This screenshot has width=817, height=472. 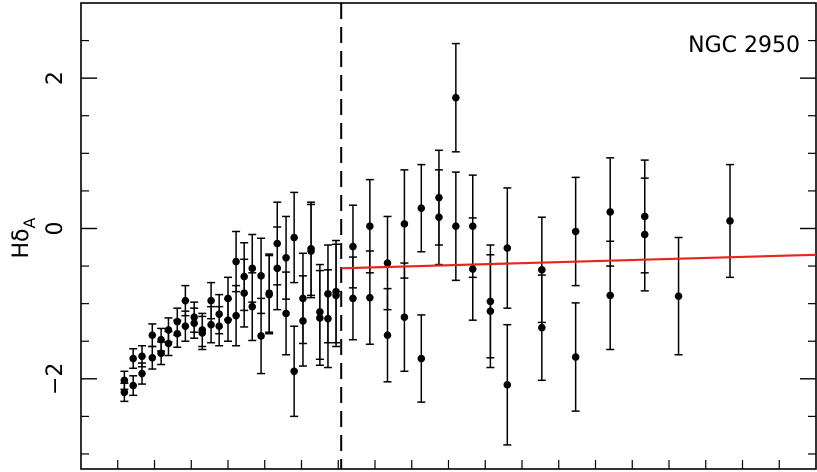 What do you see at coordinates (29, 222) in the screenshot?
I see `y-axis-label-sub: A` at bounding box center [29, 222].